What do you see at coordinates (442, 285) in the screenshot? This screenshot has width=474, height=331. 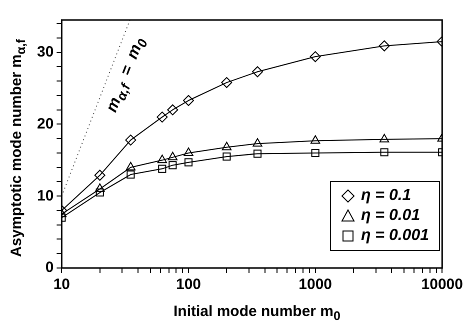 I see `x-tick-label: 10000` at bounding box center [442, 285].